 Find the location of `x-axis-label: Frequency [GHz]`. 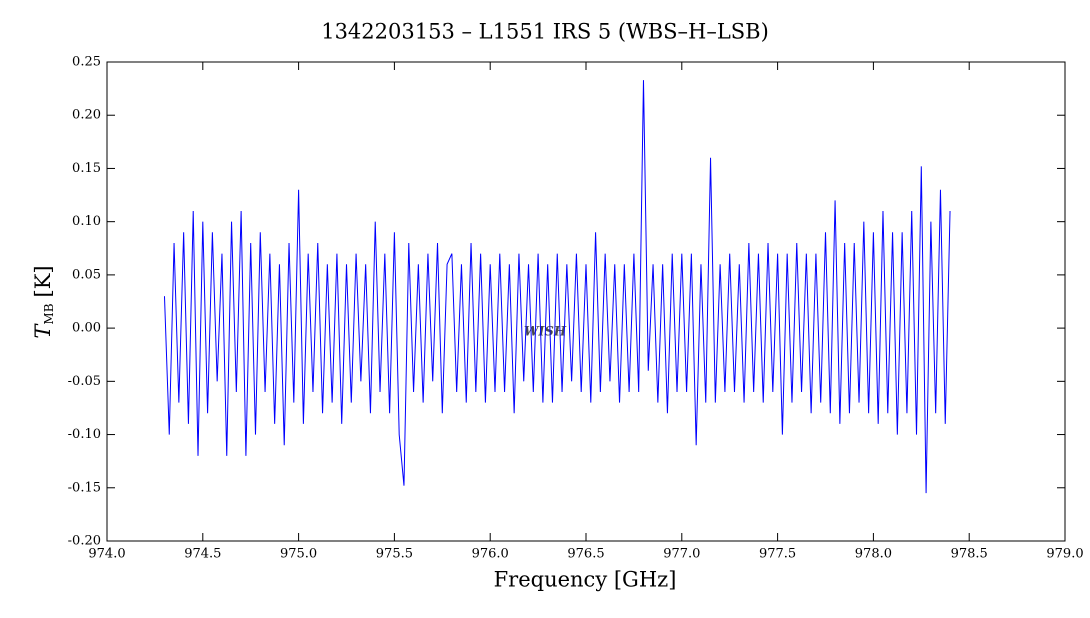

x-axis-label: Frequency [GHz] is located at coordinates (585, 580).